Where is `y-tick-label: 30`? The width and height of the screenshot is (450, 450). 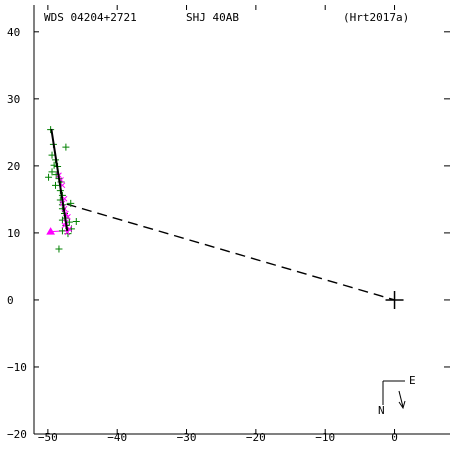
y-tick-label: 30 is located at coordinates (13, 99).